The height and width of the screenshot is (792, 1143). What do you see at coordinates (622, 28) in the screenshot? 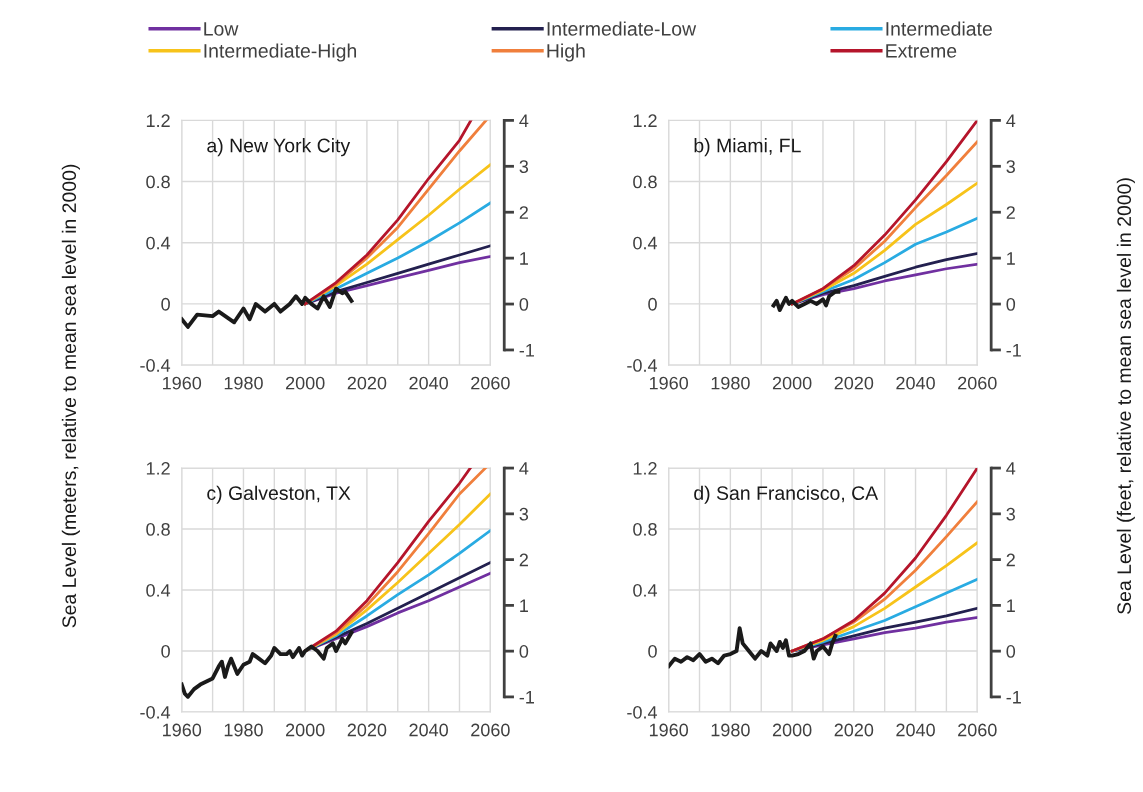
I see `legend-label: Intermediate-Low` at bounding box center [622, 28].